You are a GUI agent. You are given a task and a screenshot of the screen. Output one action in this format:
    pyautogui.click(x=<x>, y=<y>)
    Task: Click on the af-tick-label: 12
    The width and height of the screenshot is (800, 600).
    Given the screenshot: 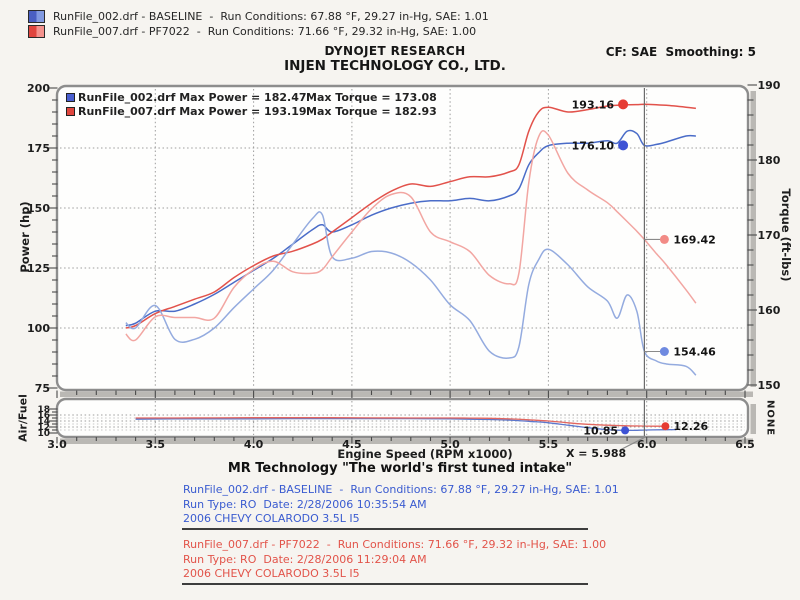 What is the action you would take?
    pyautogui.click(x=43, y=428)
    